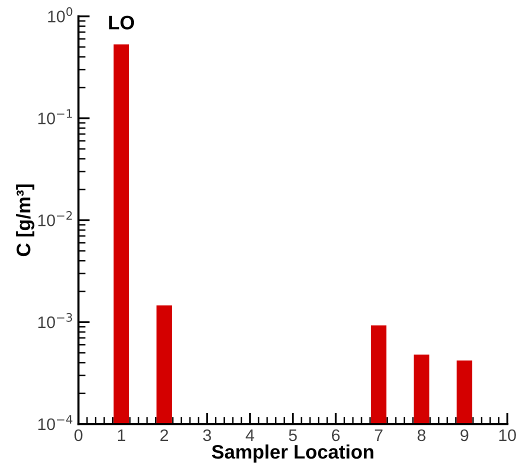  Describe the element at coordinates (78, 435) in the screenshot. I see `x-tick-label: 0` at that location.